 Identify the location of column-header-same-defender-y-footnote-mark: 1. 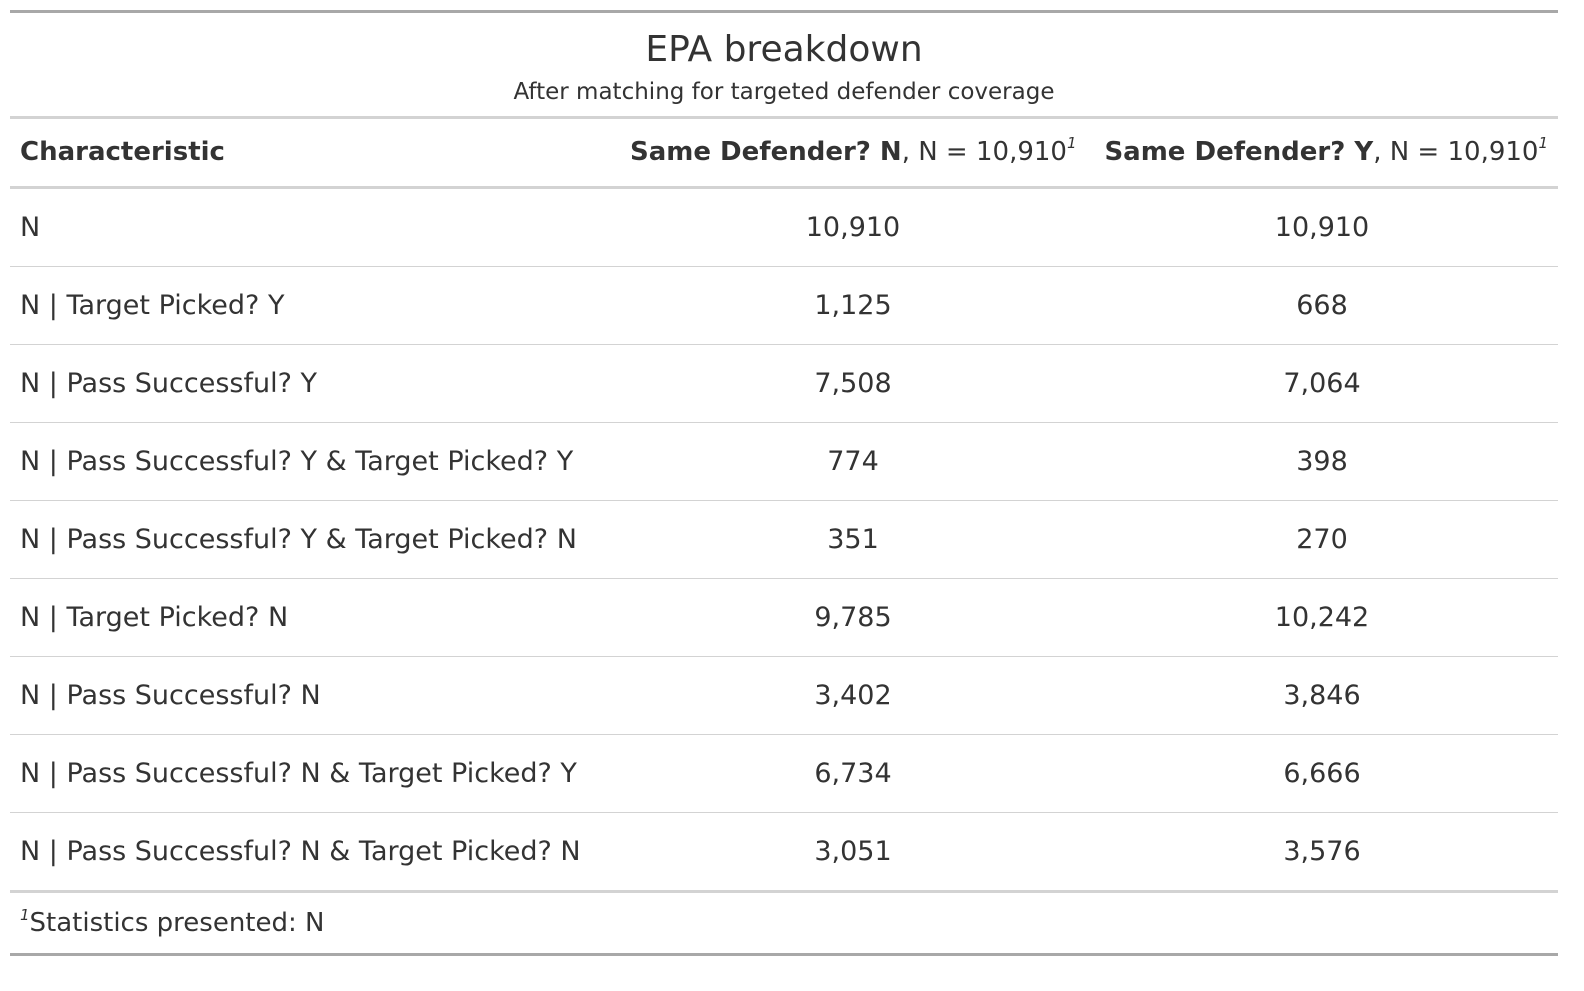
(1543, 143).